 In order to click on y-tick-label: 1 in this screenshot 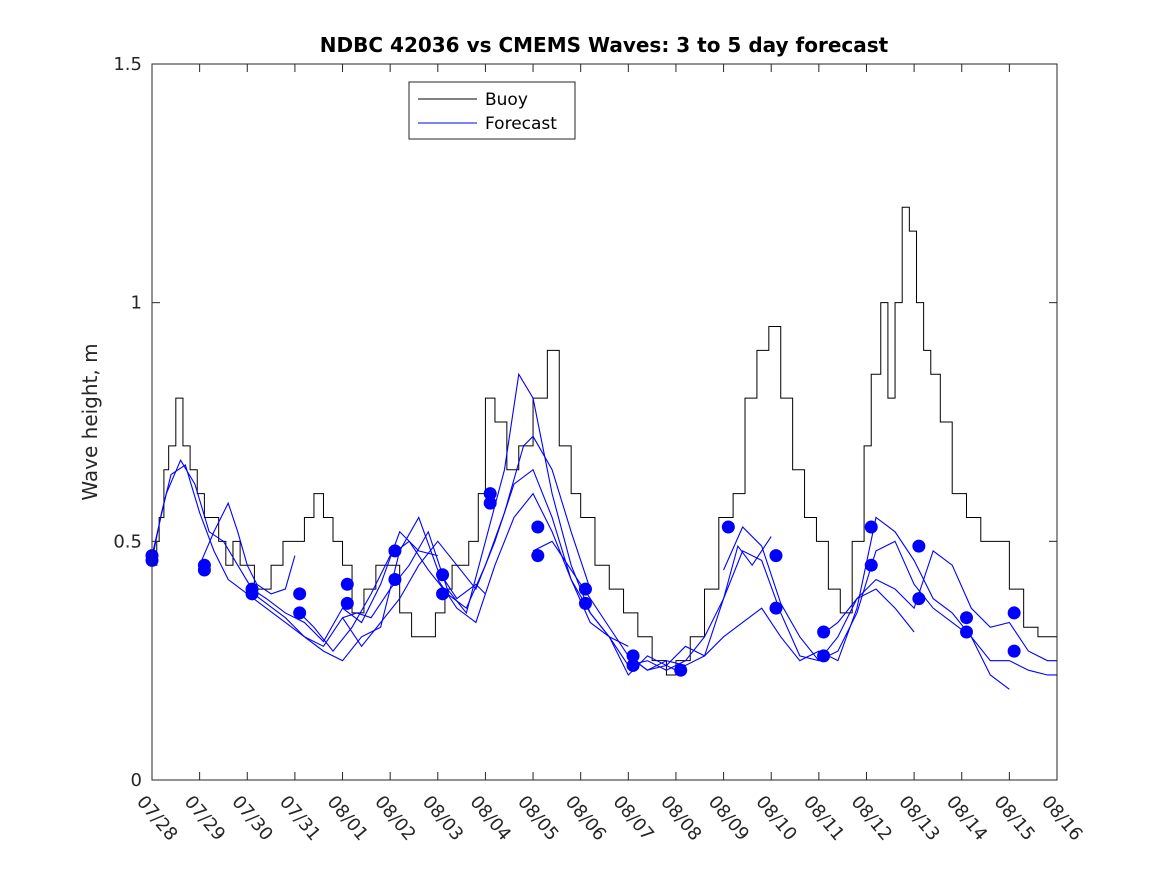, I will do `click(136, 303)`.